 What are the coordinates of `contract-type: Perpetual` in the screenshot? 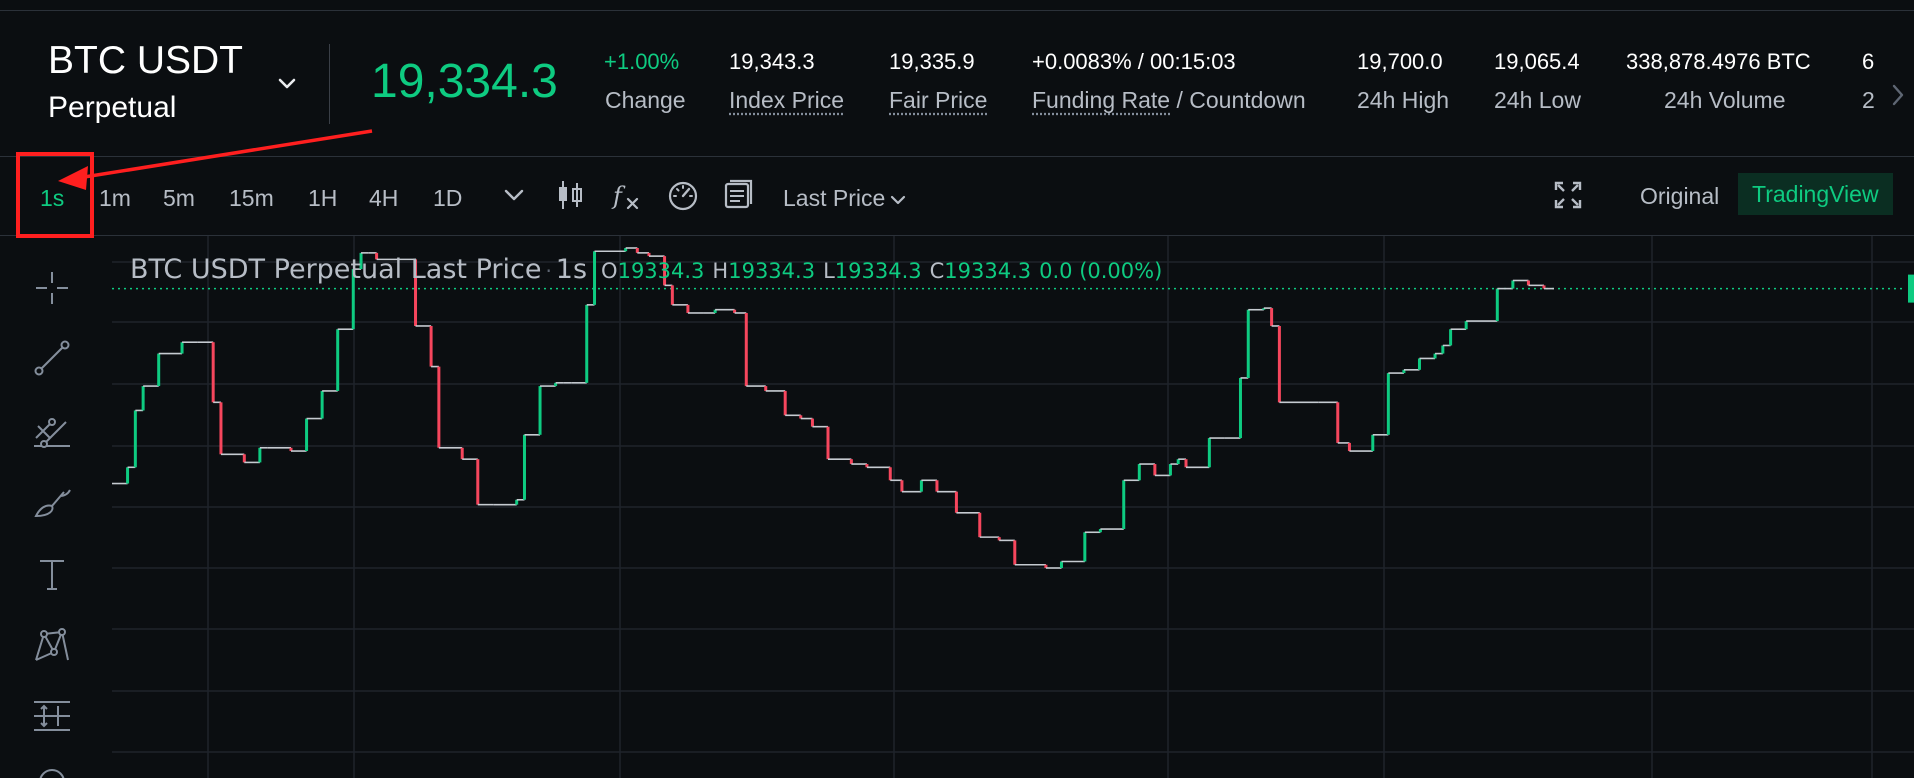 It's located at (112, 107).